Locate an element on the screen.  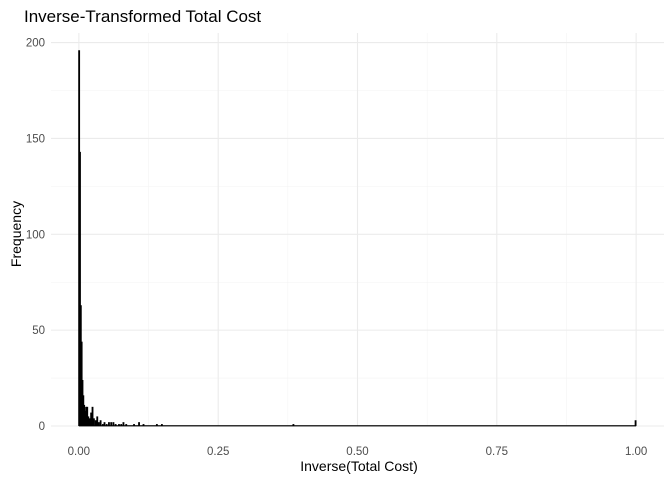
chart-title: Inverse-Transformed Total Cost is located at coordinates (142, 16).